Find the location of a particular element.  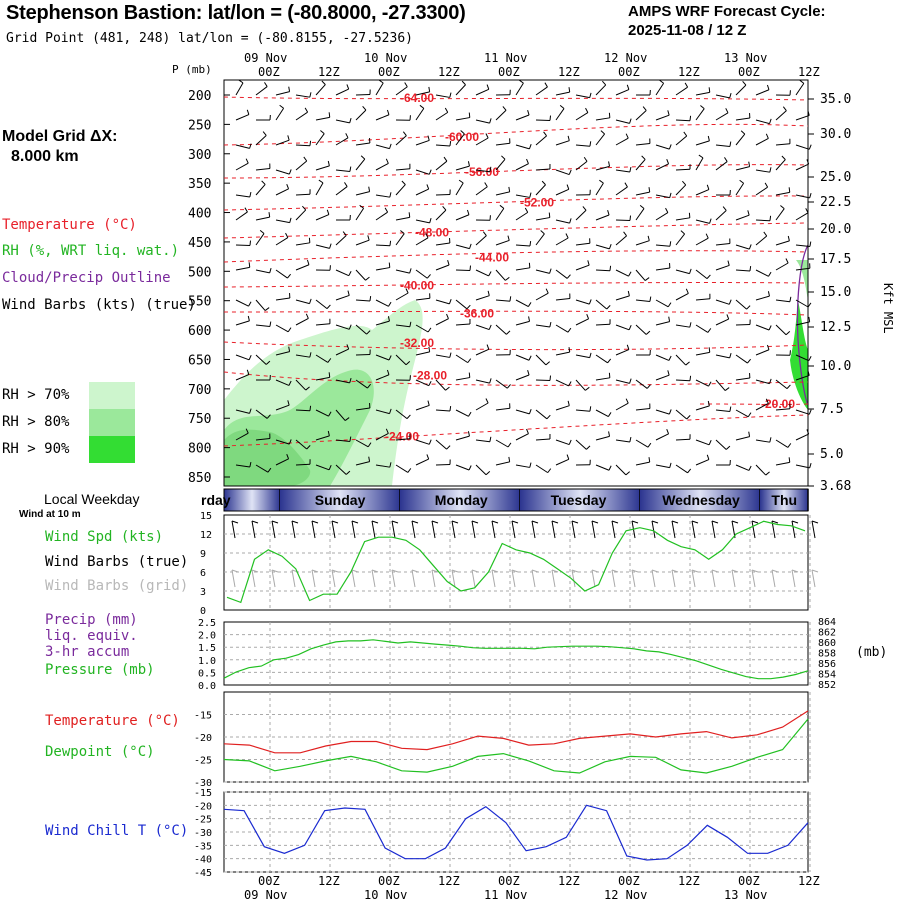

top-hour-label: 00Z is located at coordinates (509, 72).